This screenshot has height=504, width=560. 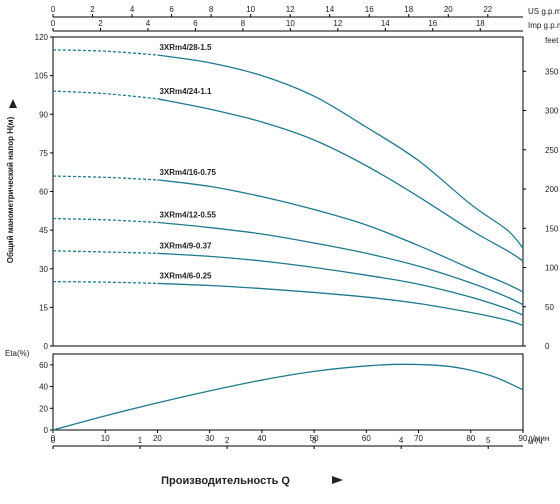 I want to click on y2-tick-label: 100, so click(x=552, y=268).